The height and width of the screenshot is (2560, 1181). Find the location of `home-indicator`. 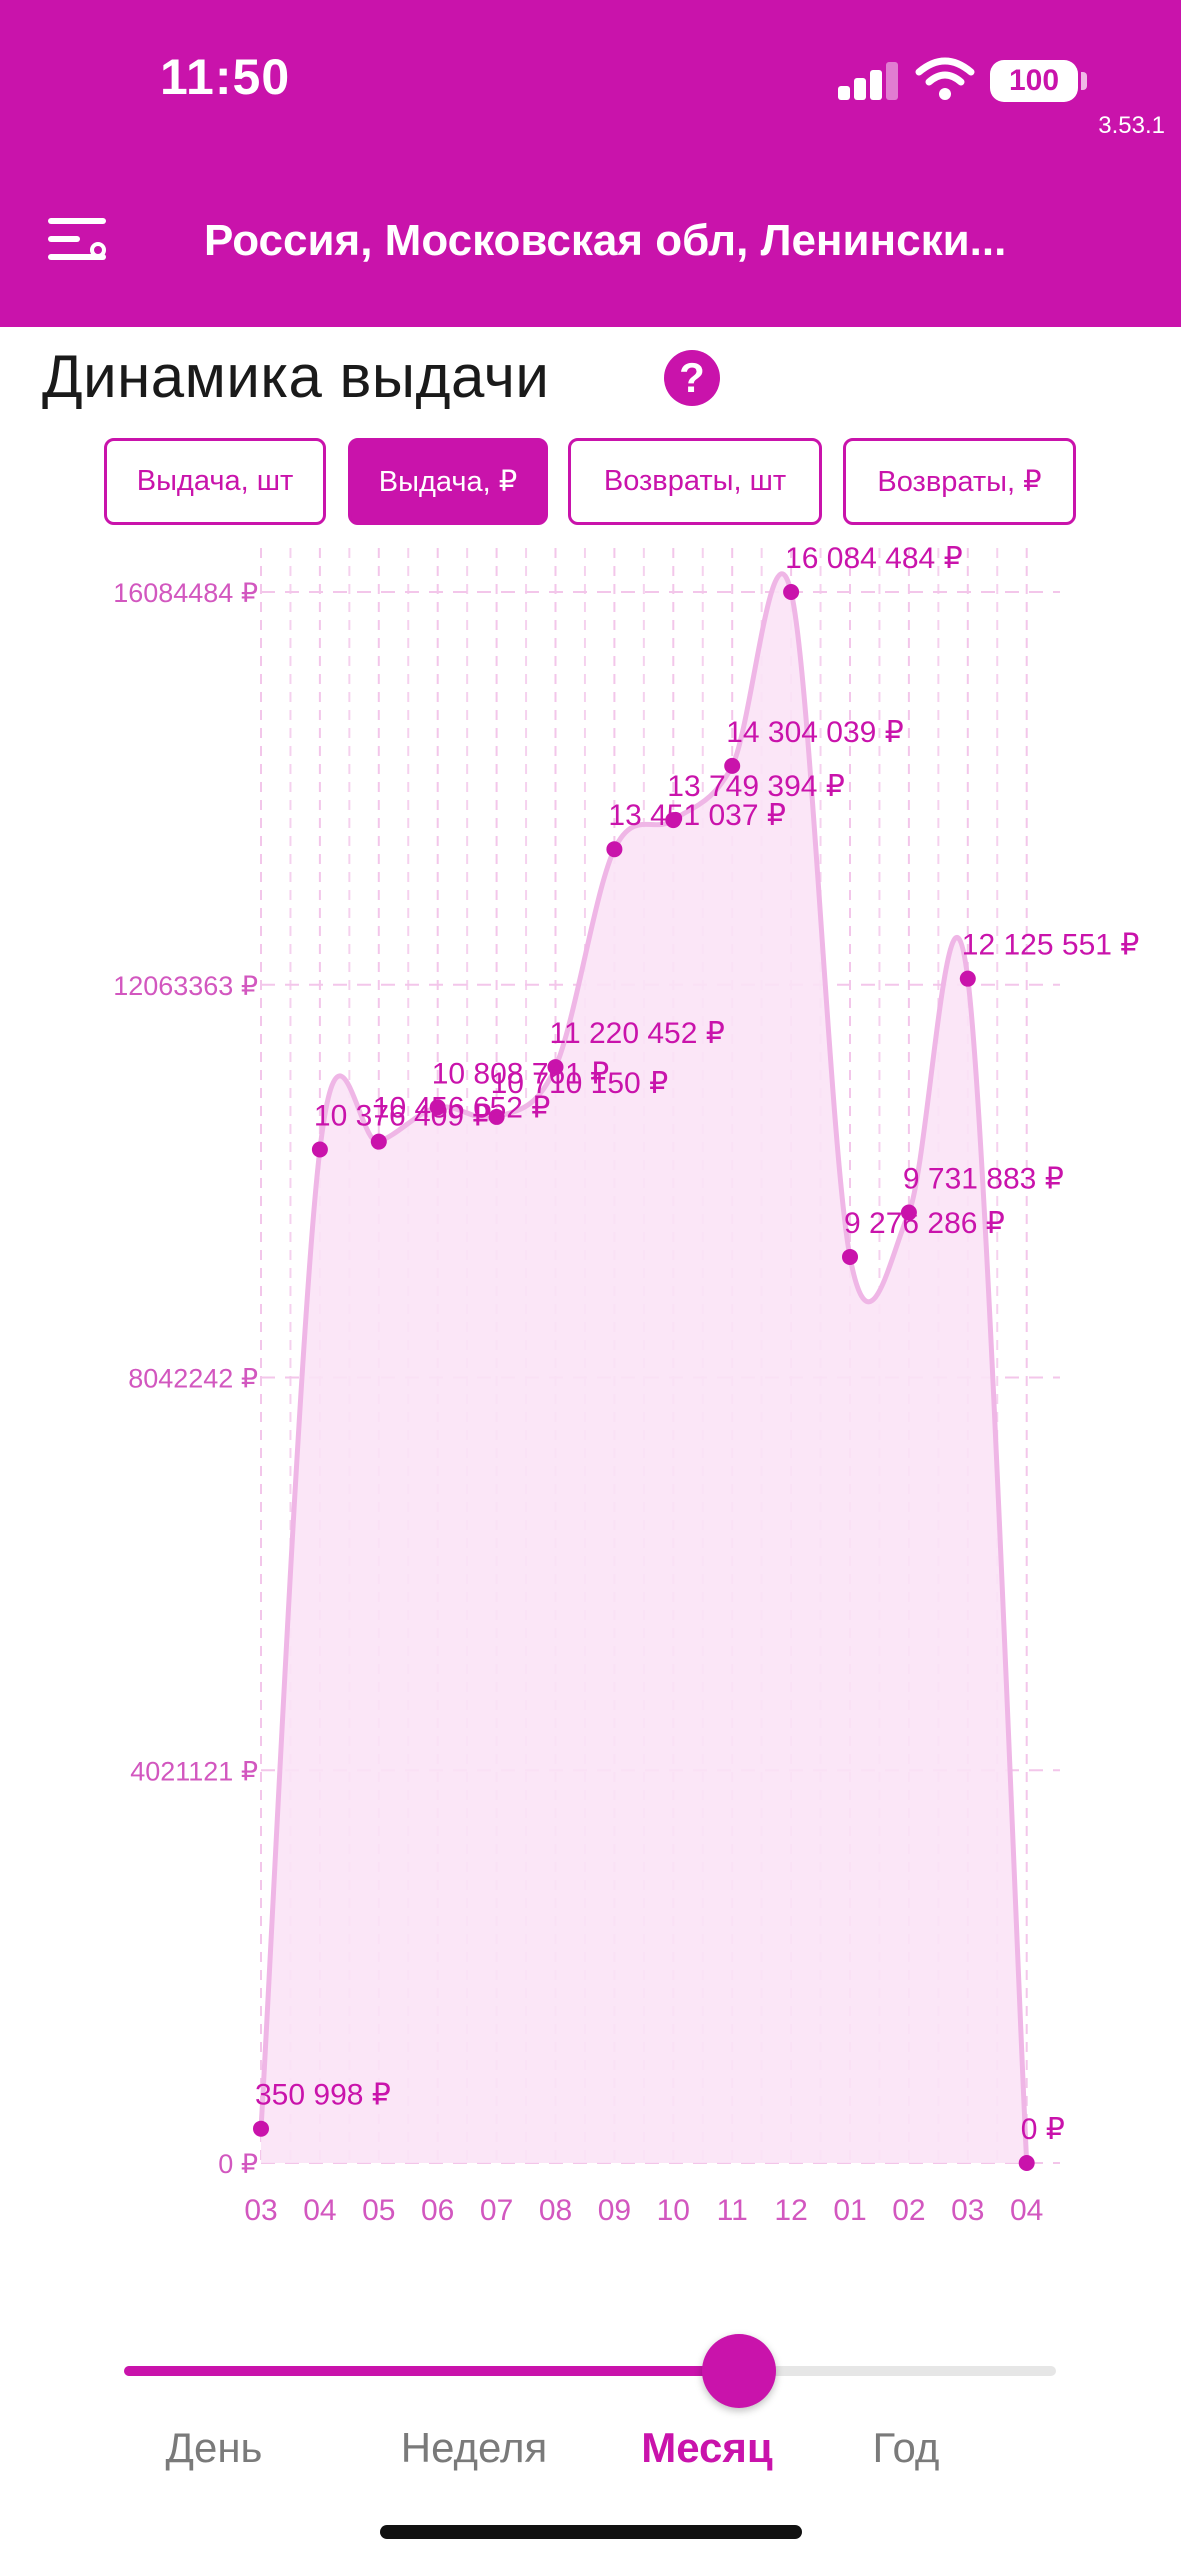

home-indicator is located at coordinates (591, 2532).